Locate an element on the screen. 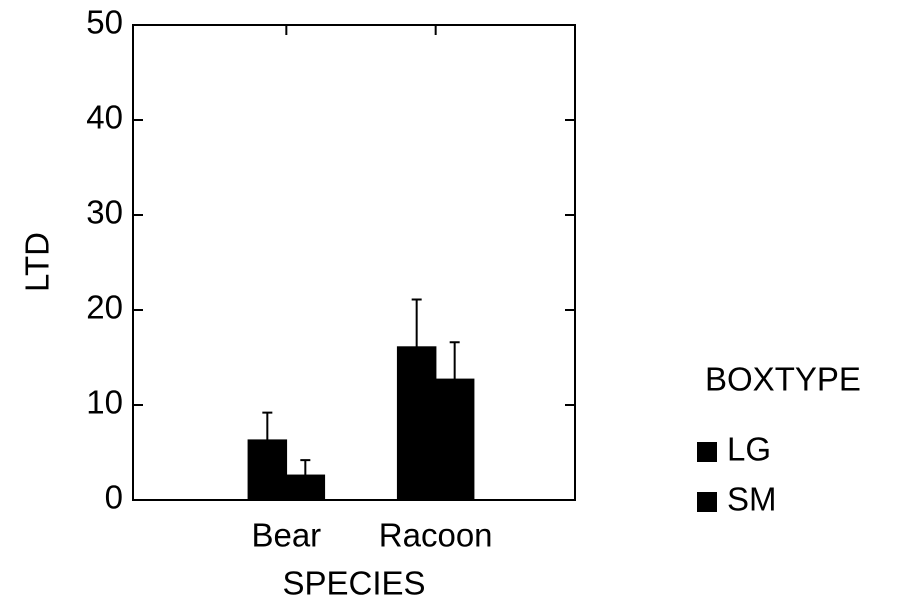  legend-title: BOXTYPE is located at coordinates (783, 379).